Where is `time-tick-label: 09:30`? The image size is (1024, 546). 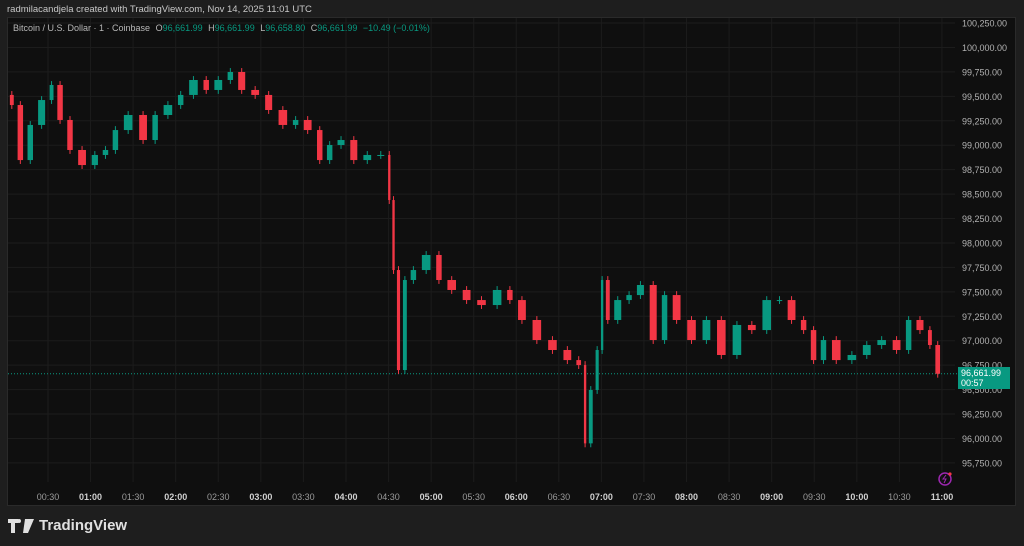 time-tick-label: 09:30 is located at coordinates (814, 497).